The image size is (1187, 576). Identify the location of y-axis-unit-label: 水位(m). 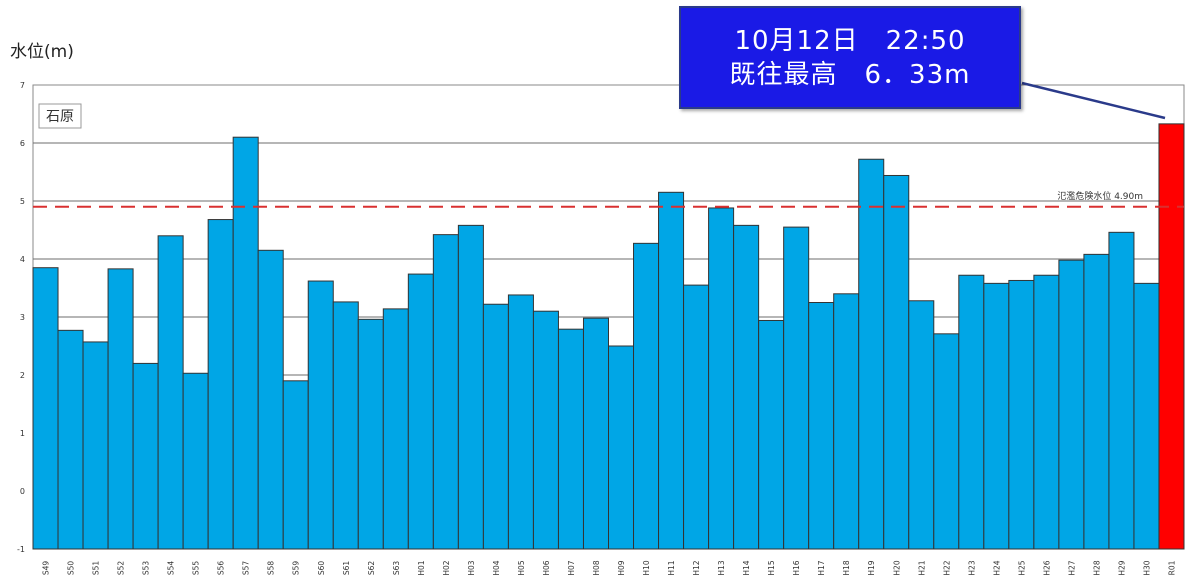
(42, 52).